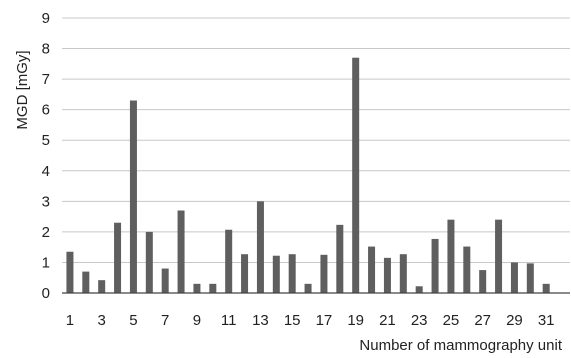 The height and width of the screenshot is (358, 571). Describe the element at coordinates (46, 232) in the screenshot. I see `y-tick-label: 2` at that location.